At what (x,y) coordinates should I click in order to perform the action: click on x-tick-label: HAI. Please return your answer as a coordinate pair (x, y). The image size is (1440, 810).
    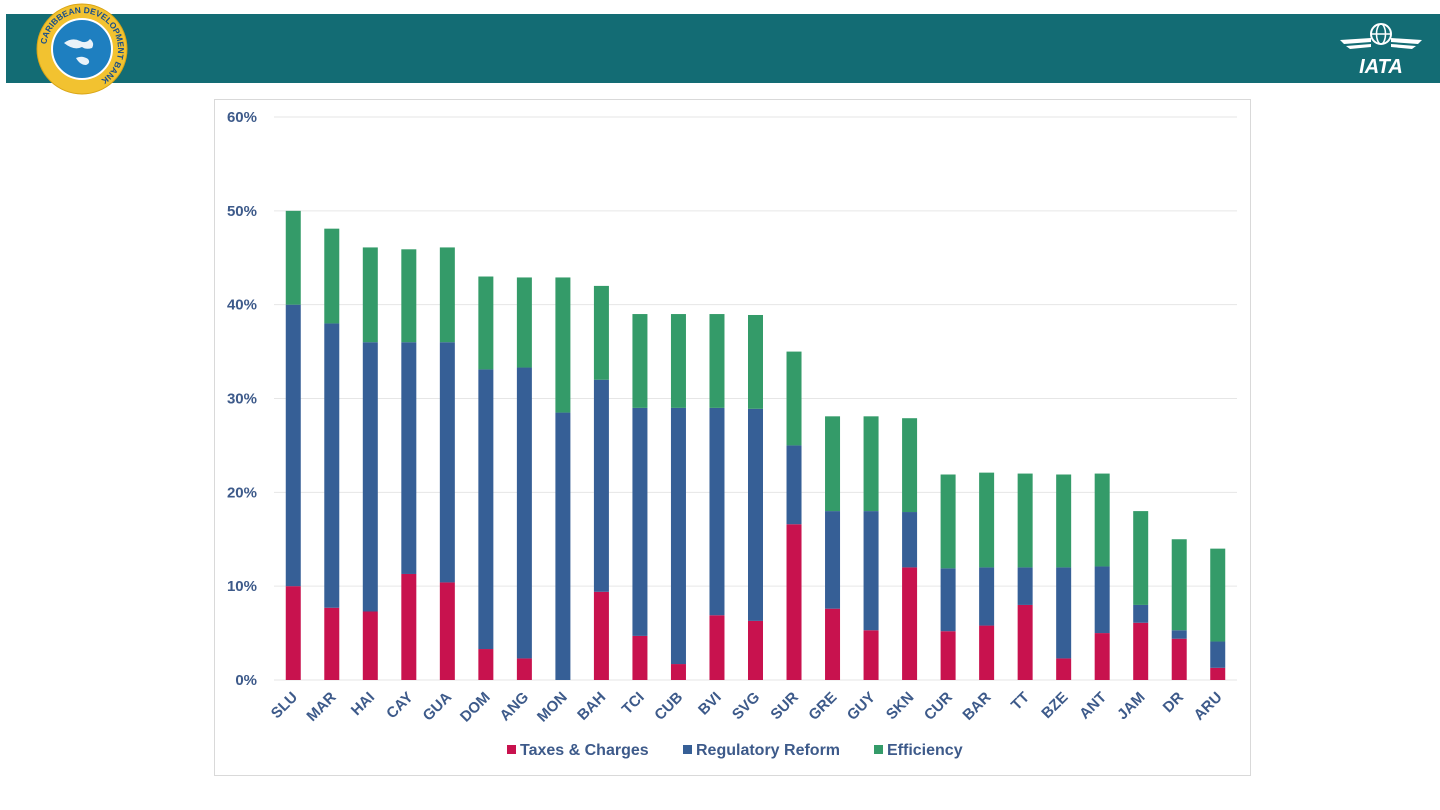
    Looking at the image, I should click on (363, 704).